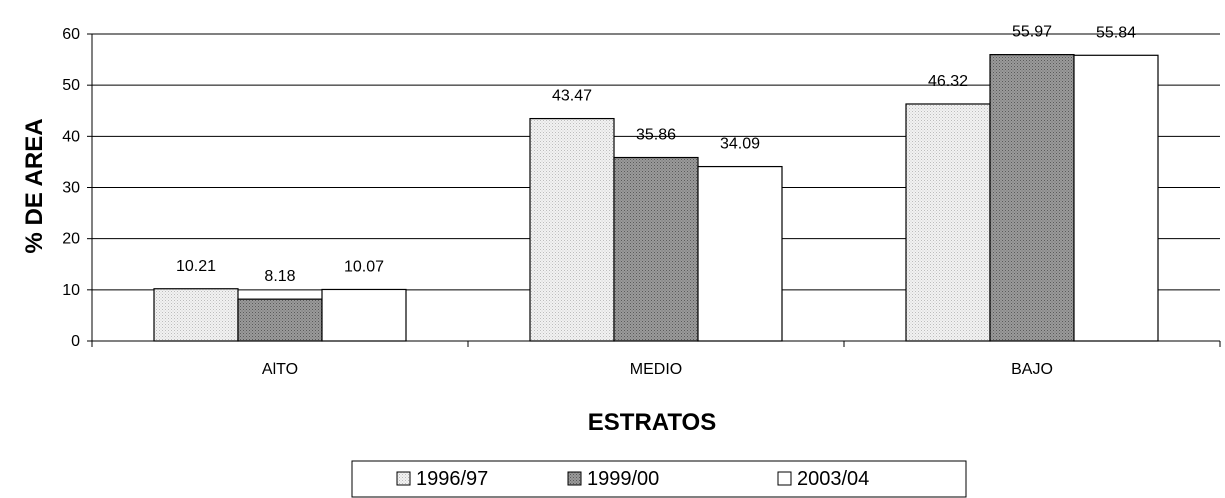  Describe the element at coordinates (279, 276) in the screenshot. I see `data-label: 8.18` at that location.